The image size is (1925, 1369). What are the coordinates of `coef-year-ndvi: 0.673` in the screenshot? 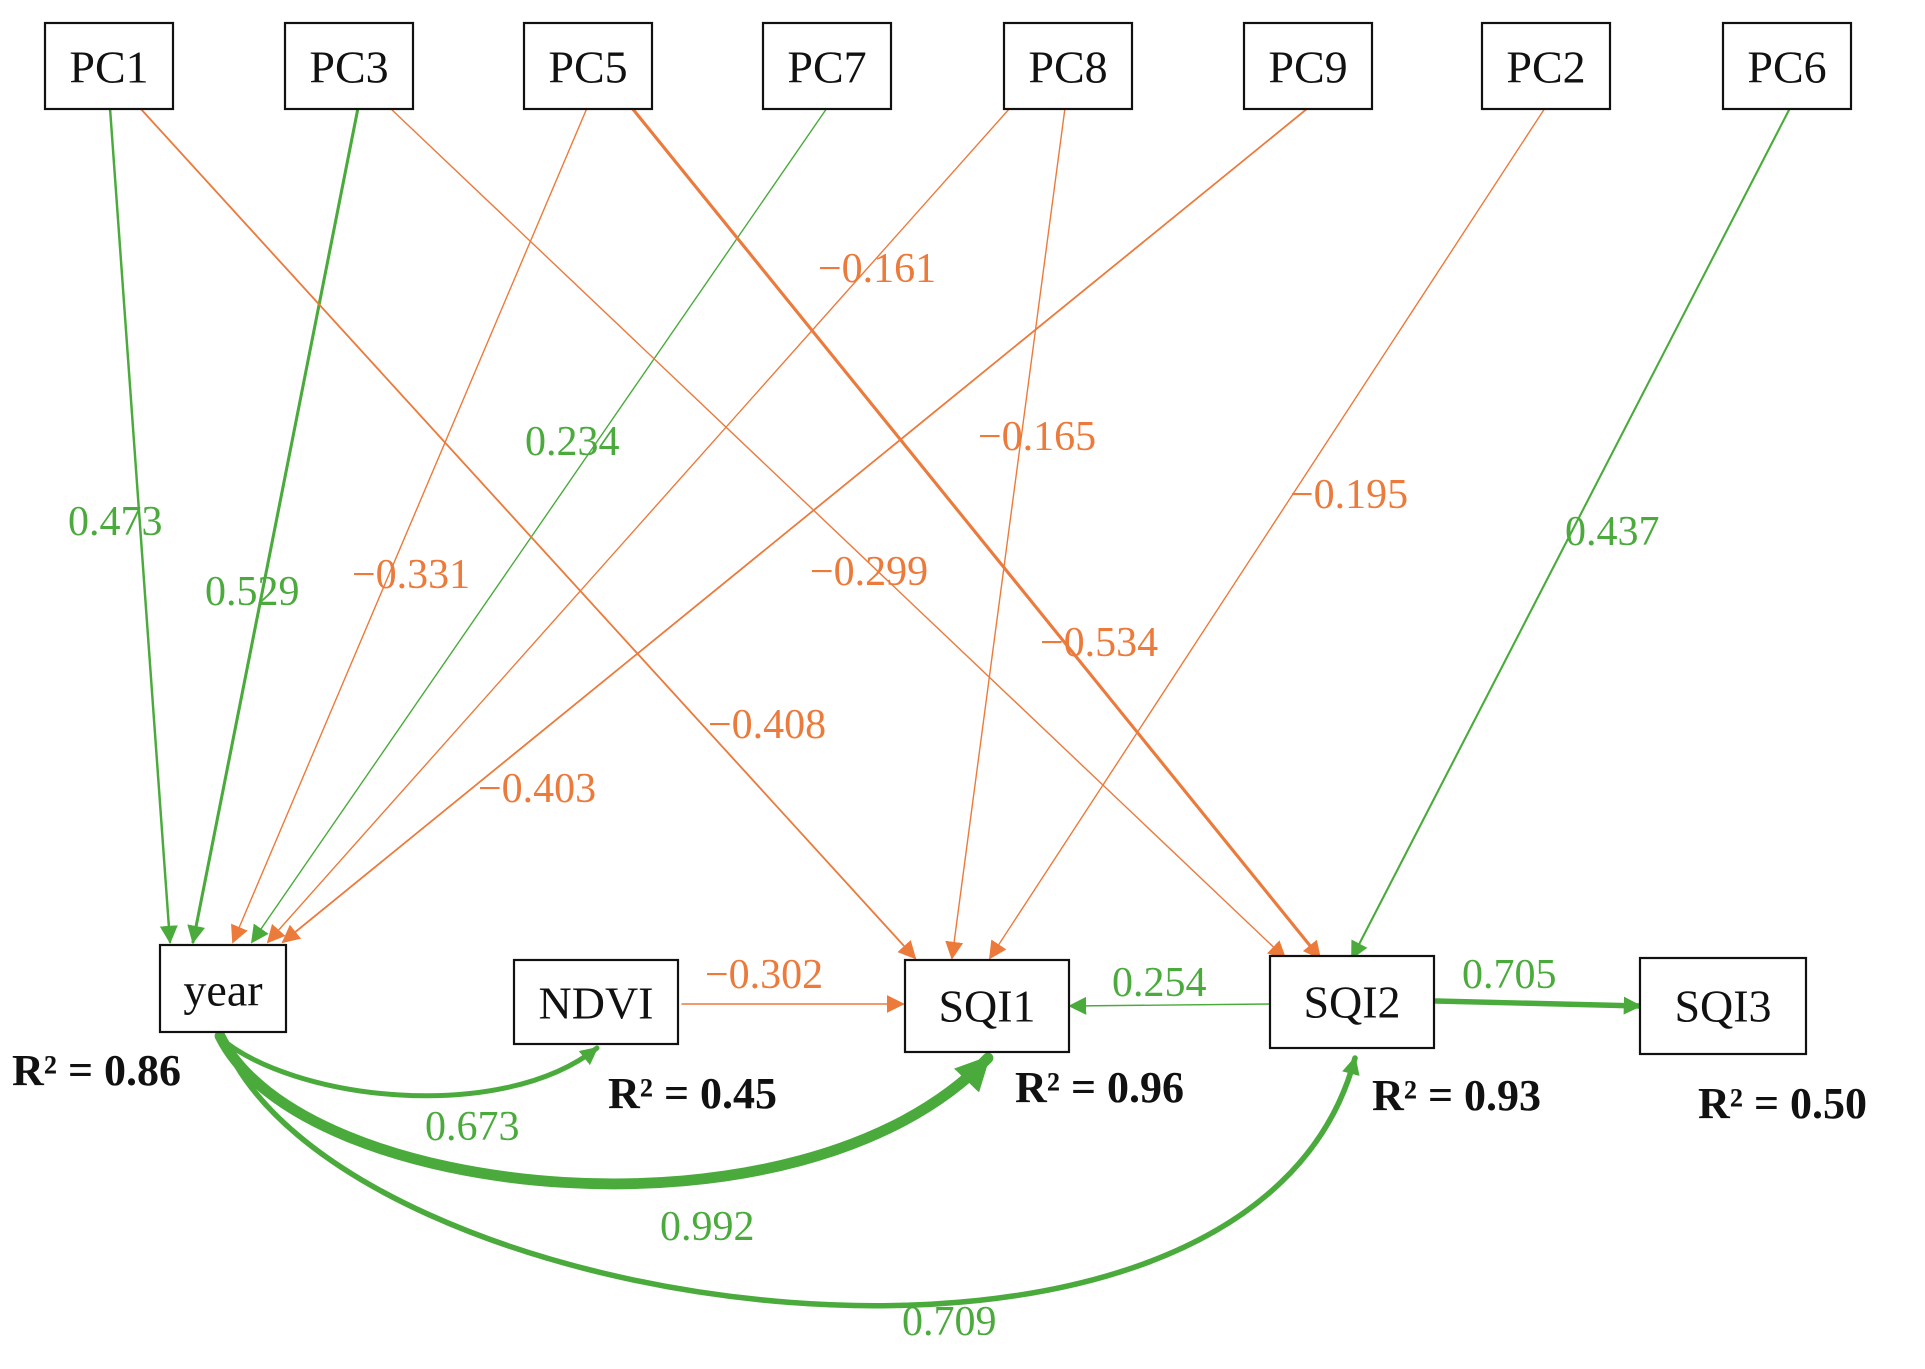 It's located at (472, 1127).